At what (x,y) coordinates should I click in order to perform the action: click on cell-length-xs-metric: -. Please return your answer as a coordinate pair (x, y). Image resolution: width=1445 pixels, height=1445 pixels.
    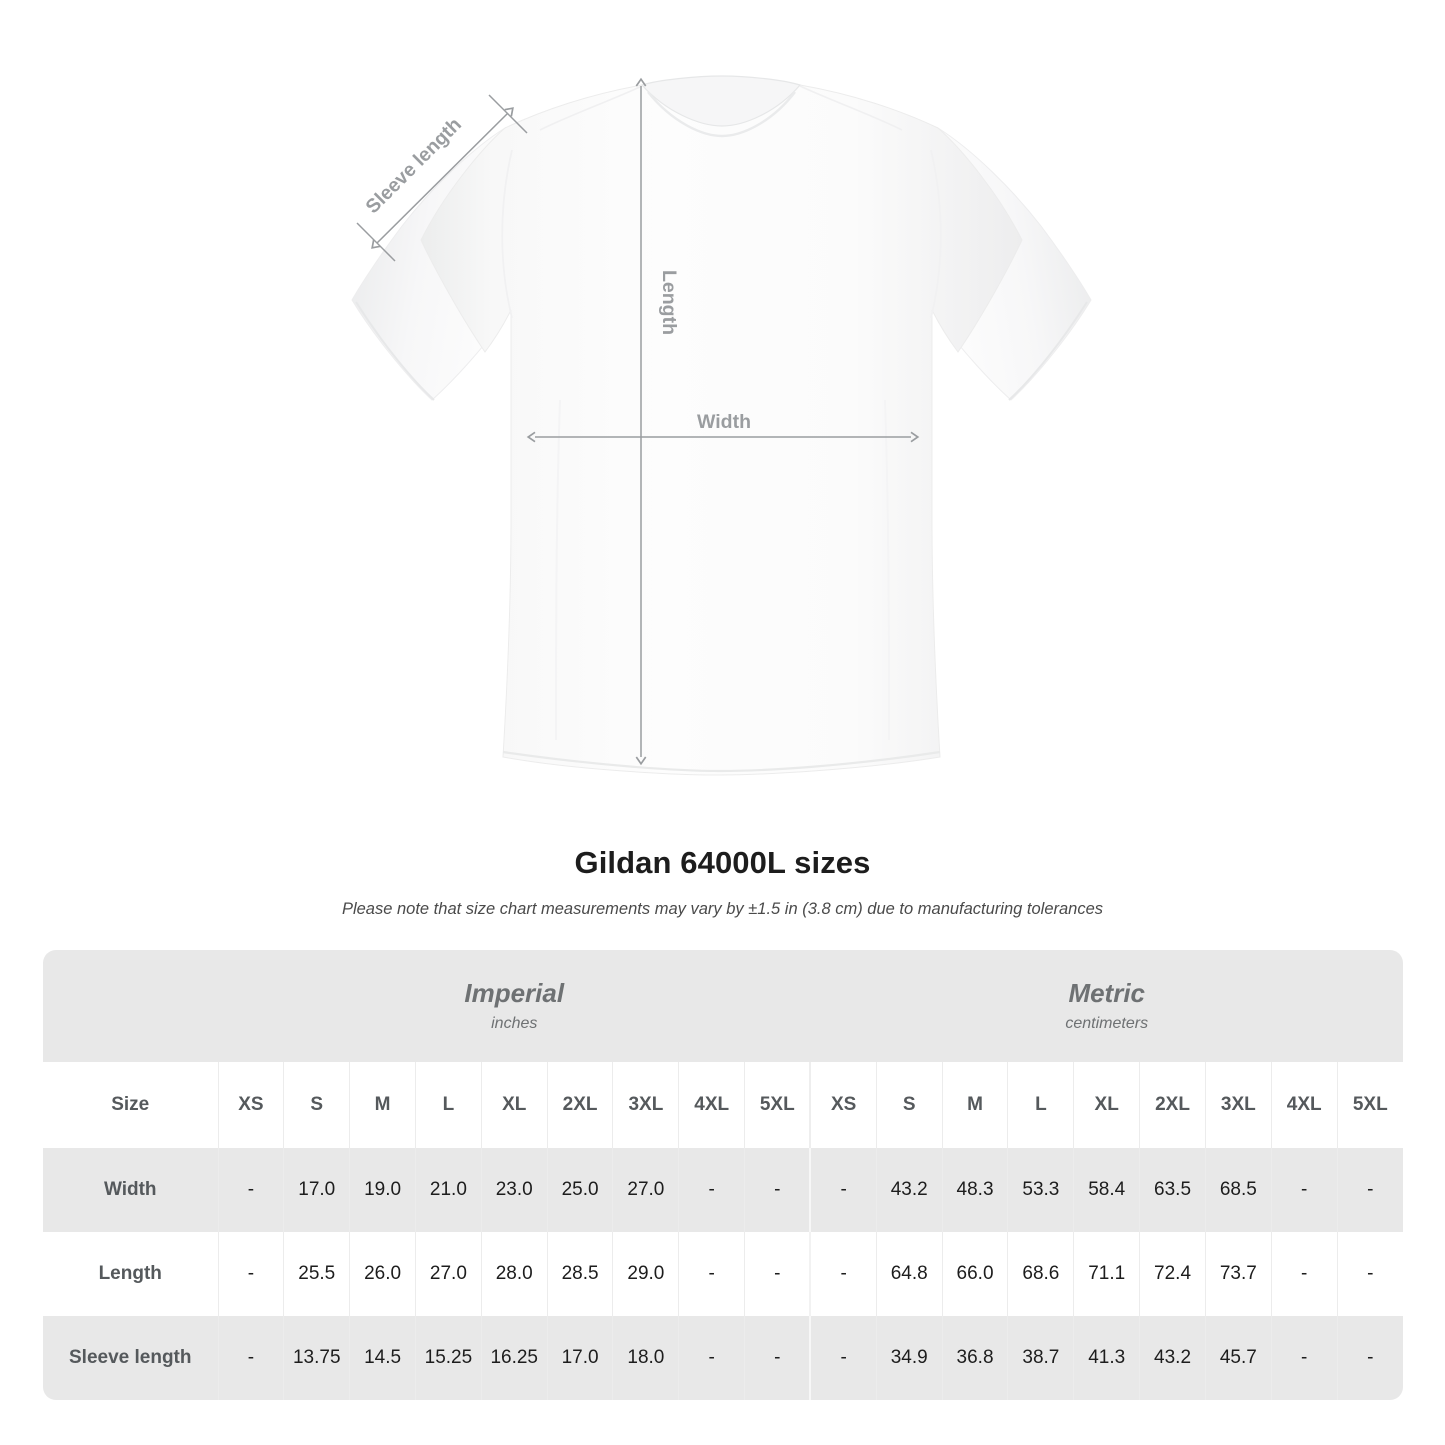
    Looking at the image, I should click on (843, 1274).